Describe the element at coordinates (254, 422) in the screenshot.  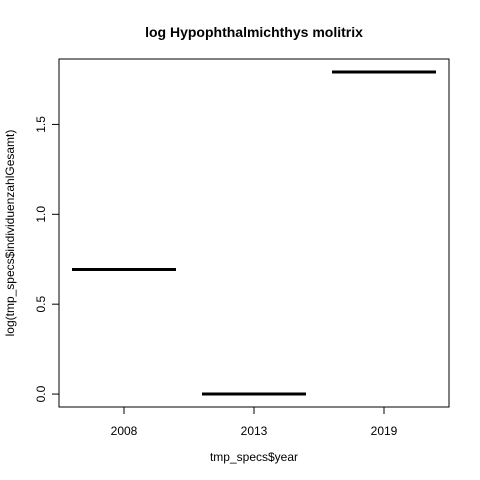
I see `x-axis: 2008 2013 2019` at that location.